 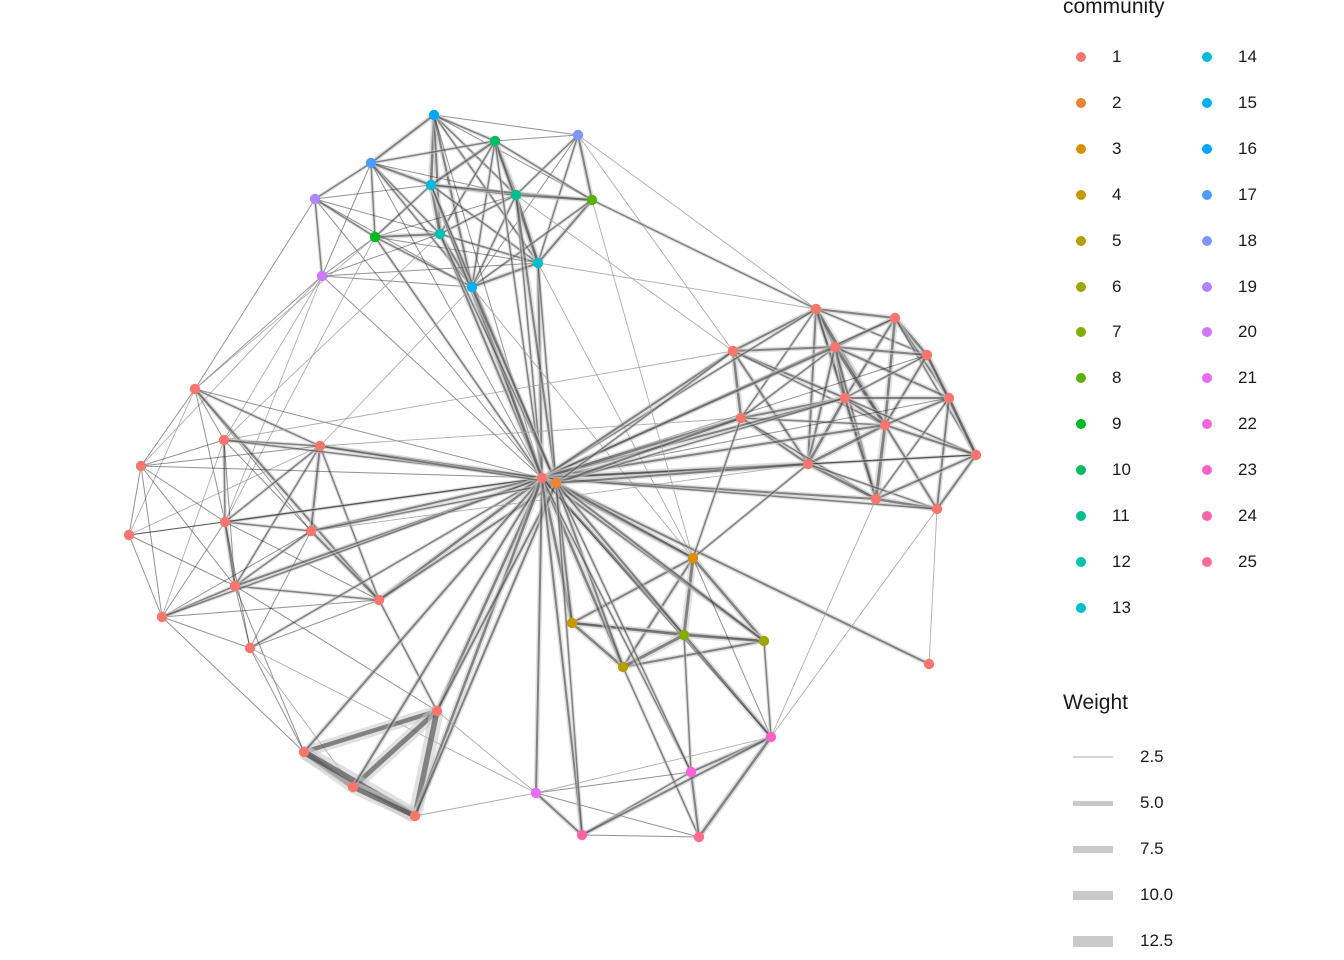 What do you see at coordinates (1121, 470) in the screenshot?
I see `community-legend-label: 10` at bounding box center [1121, 470].